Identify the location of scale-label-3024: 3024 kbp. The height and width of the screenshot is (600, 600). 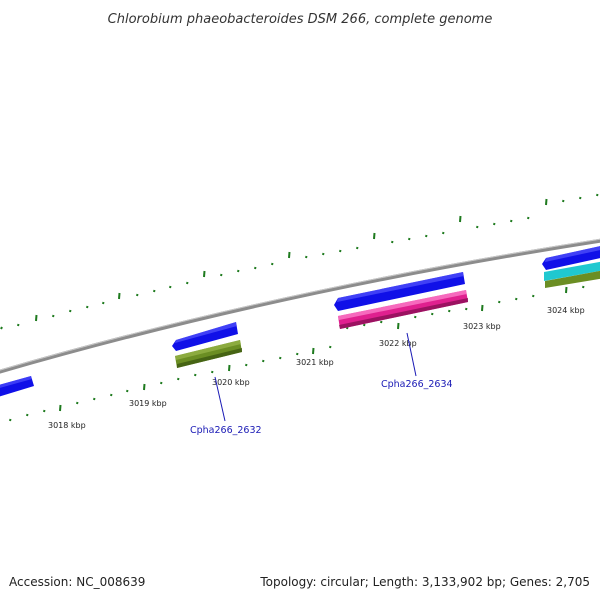
(566, 310).